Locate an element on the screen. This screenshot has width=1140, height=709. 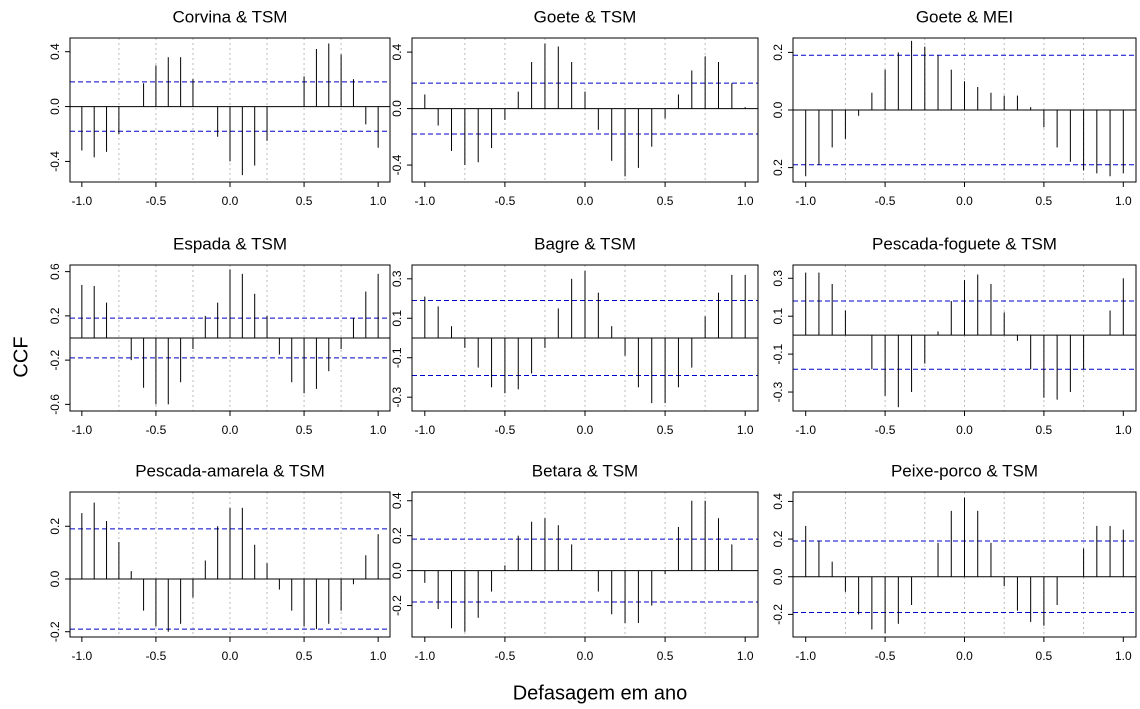
x-axis-label: Defasagem em ano is located at coordinates (600, 693).